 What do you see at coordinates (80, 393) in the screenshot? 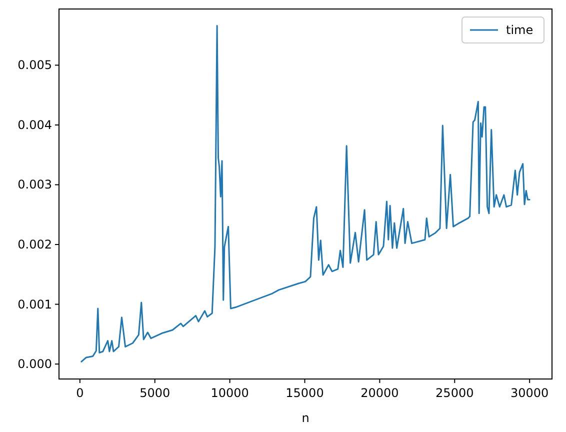
I see `x-tick-label: 0` at bounding box center [80, 393].